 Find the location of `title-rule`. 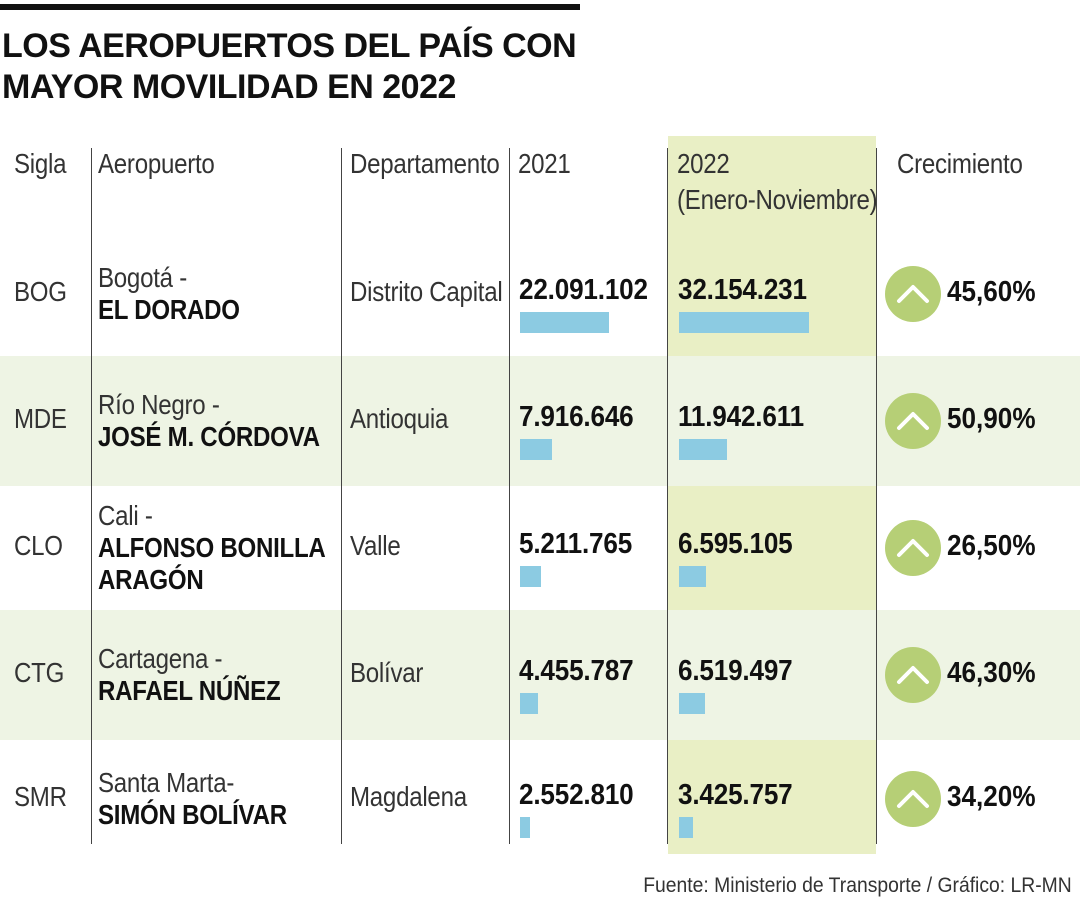

title-rule is located at coordinates (290, 7).